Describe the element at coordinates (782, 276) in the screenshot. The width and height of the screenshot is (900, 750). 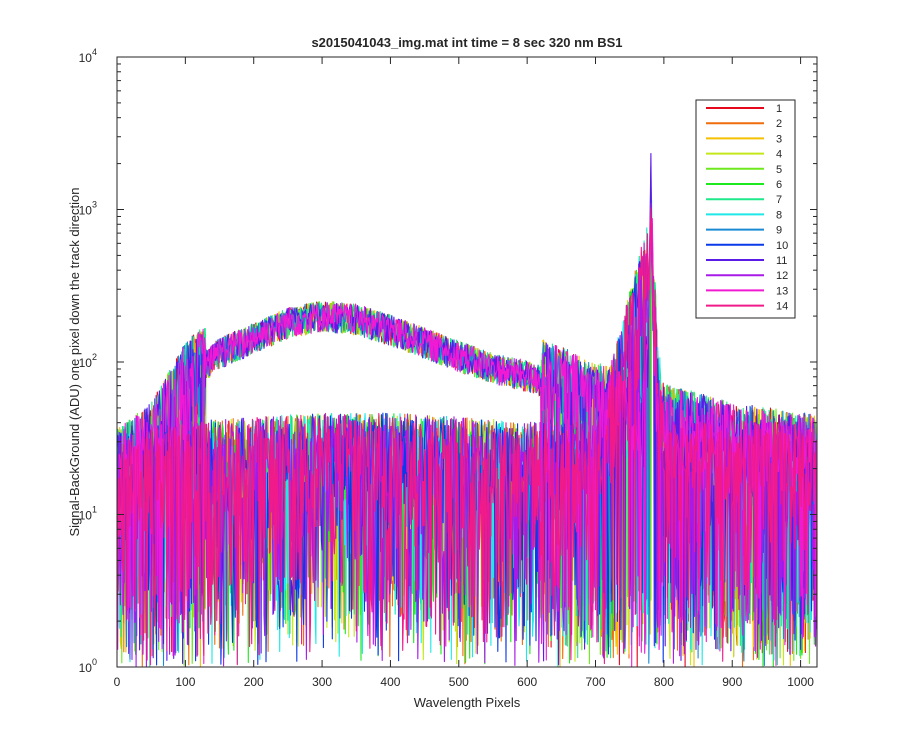
I see `legend-label-12: 12` at that location.